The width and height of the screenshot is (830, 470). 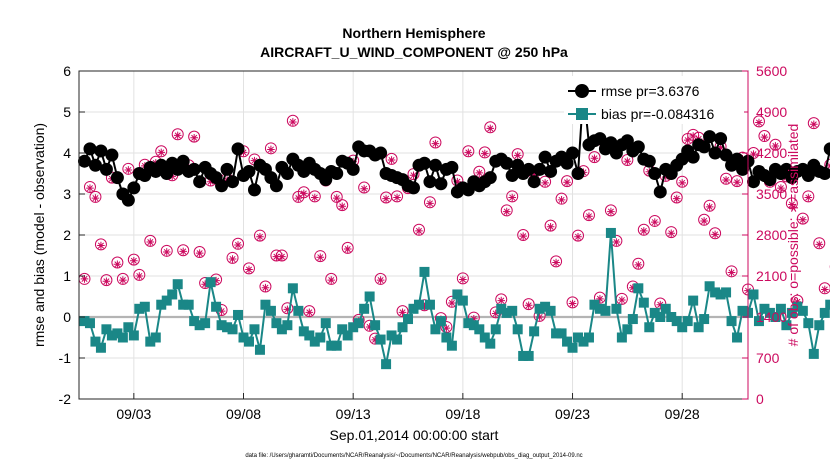 What do you see at coordinates (771, 317) in the screenshot?
I see `y-tick-label-right: 1400` at bounding box center [771, 317].